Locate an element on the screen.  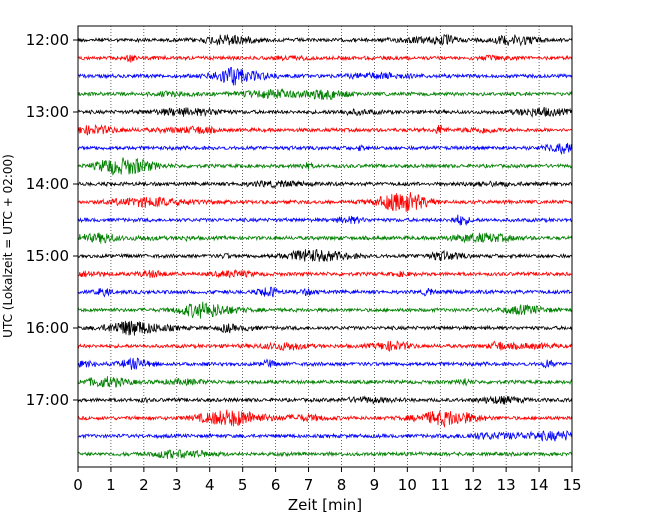
x-tick-label: 5 is located at coordinates (243, 485).